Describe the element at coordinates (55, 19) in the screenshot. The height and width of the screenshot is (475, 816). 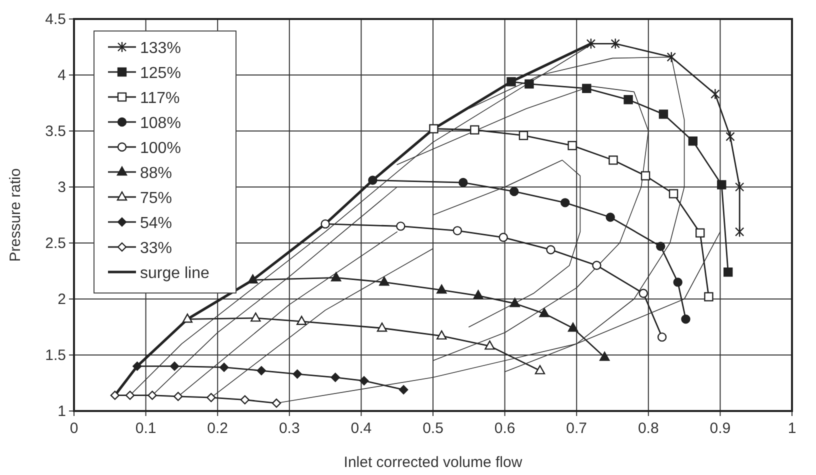
I see `y-tick-label: 4.5` at that location.